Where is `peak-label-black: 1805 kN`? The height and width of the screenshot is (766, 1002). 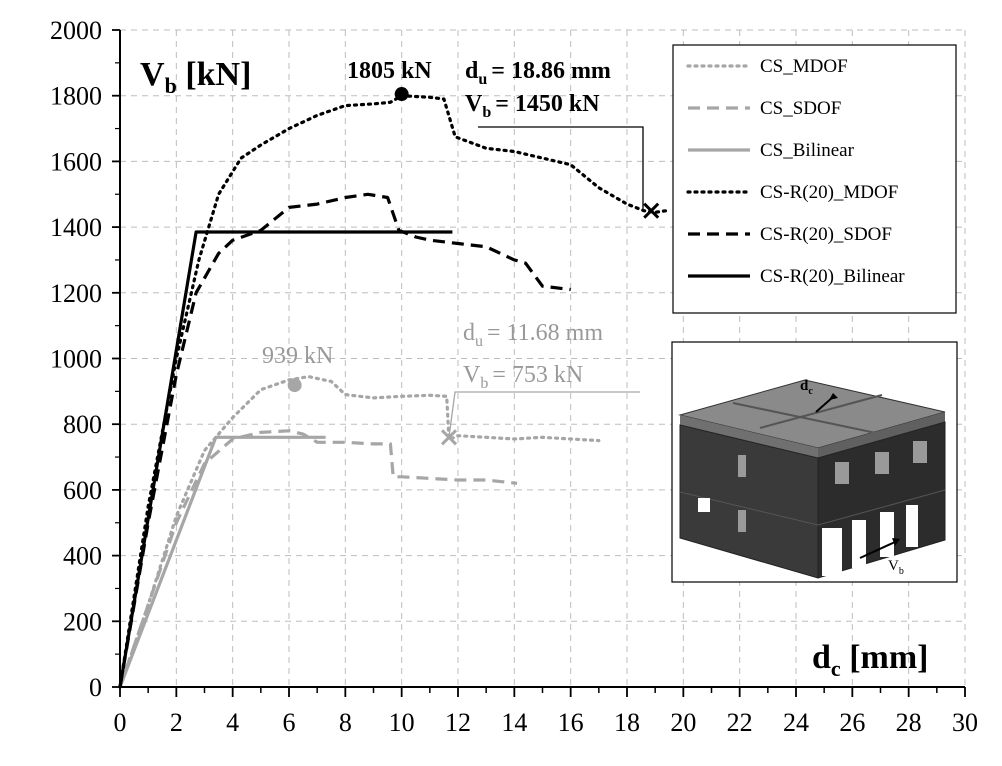
peak-label-black: 1805 kN is located at coordinates (389, 71).